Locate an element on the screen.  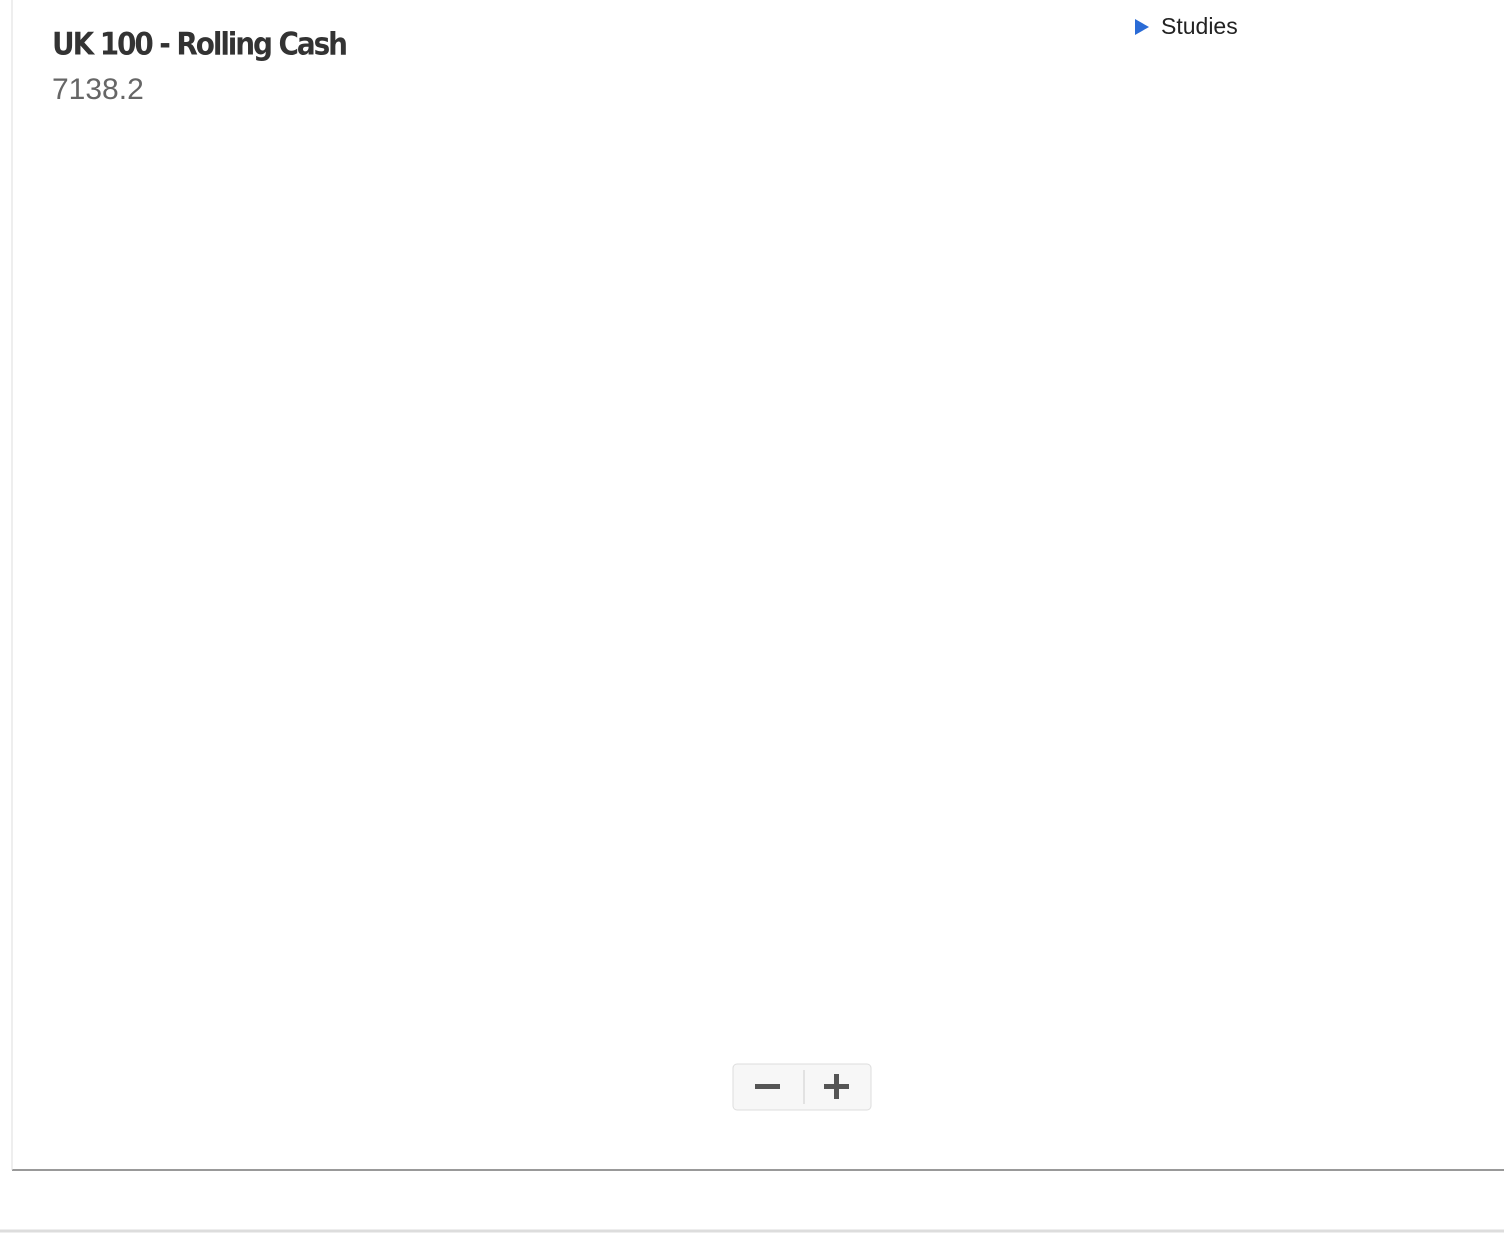
chart-title: UK 100 - Rolling Cash is located at coordinates (200, 45).